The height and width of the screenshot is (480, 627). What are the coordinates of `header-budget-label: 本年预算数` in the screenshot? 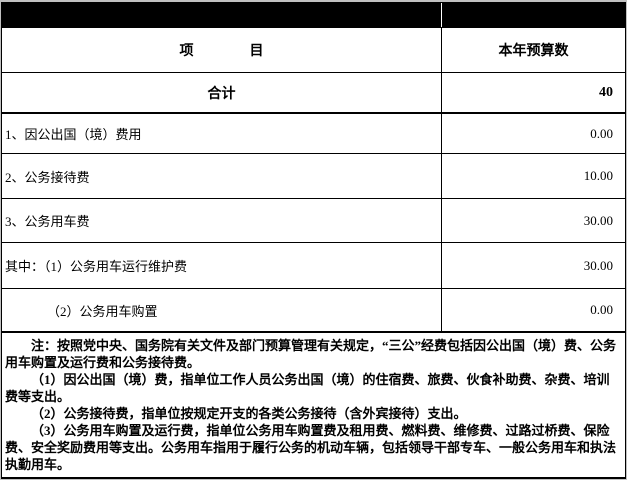 It's located at (533, 51).